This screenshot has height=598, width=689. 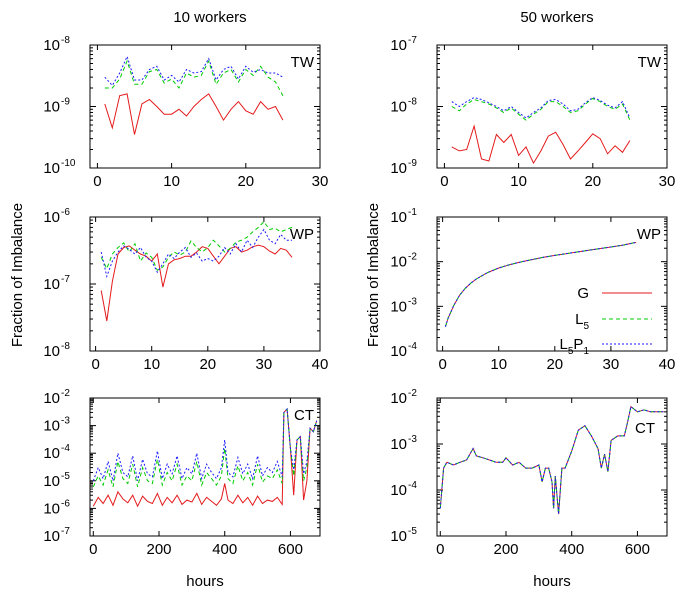 I want to click on legend: G L5 L5P1, so click(x=606, y=321).